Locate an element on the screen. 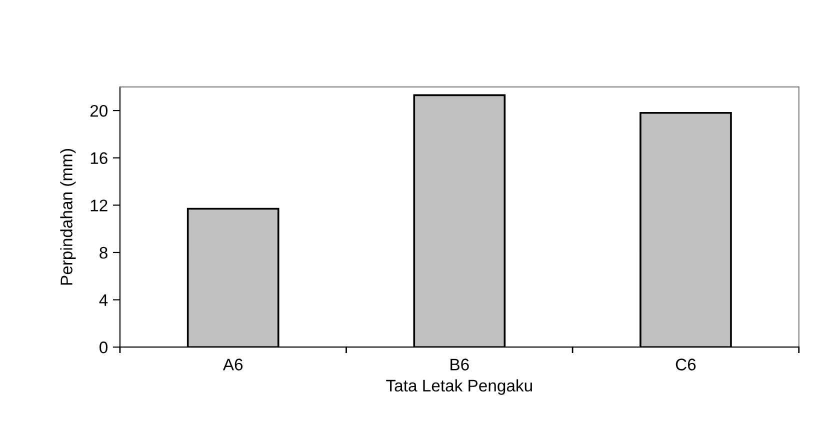  y-axis-title: Perpindahan (mm) is located at coordinates (68, 217).